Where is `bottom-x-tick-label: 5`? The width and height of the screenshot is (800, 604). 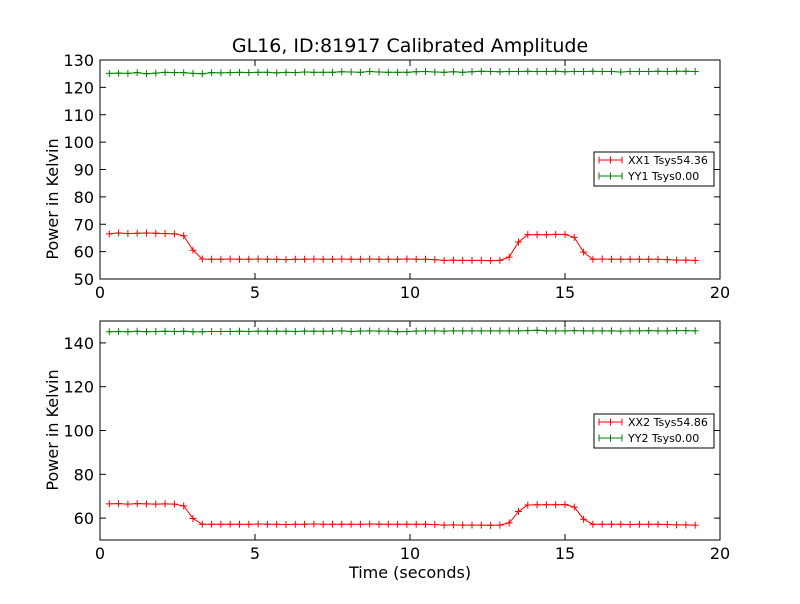
bottom-x-tick-label: 5 is located at coordinates (255, 553).